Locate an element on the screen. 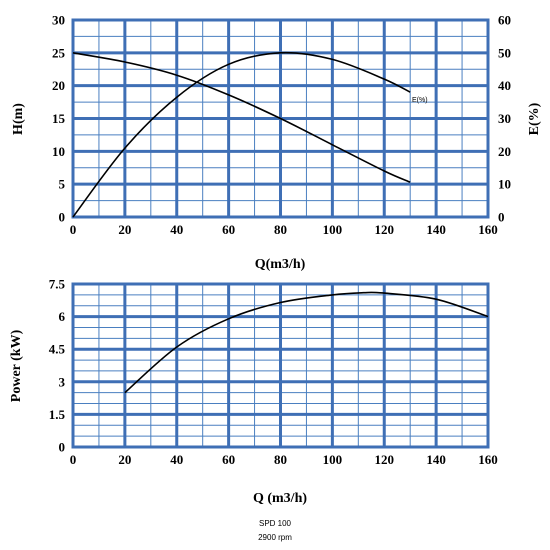 Image resolution: width=550 pixels, height=550 pixels. head-chart-left-axis-title: H(m) is located at coordinates (18, 119).